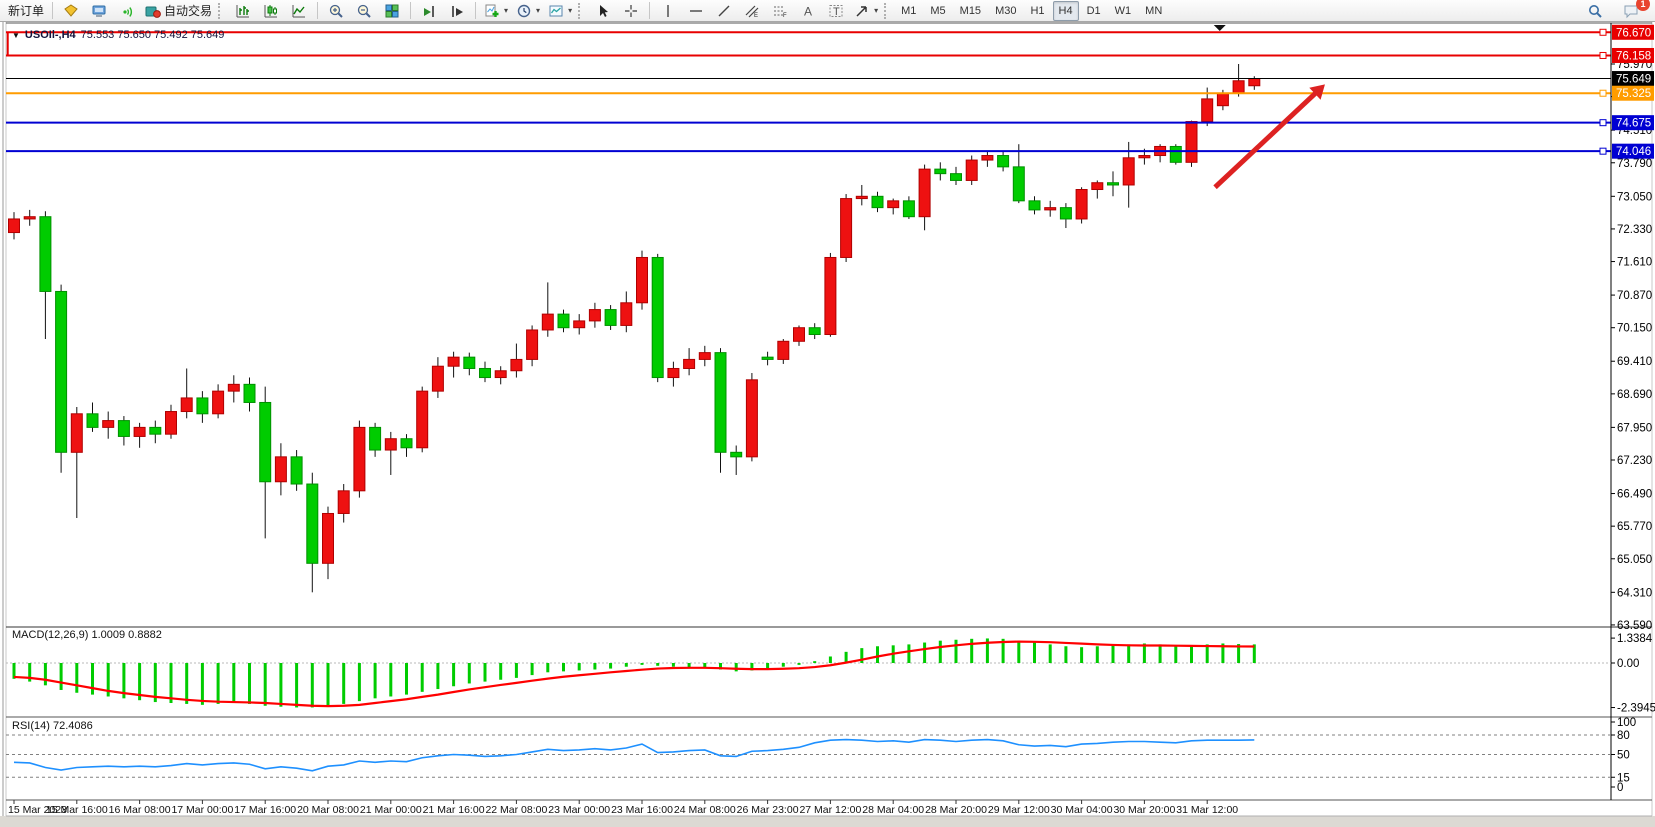 The image size is (1655, 827). Describe the element at coordinates (1595, 11) in the screenshot. I see `search-button` at that location.